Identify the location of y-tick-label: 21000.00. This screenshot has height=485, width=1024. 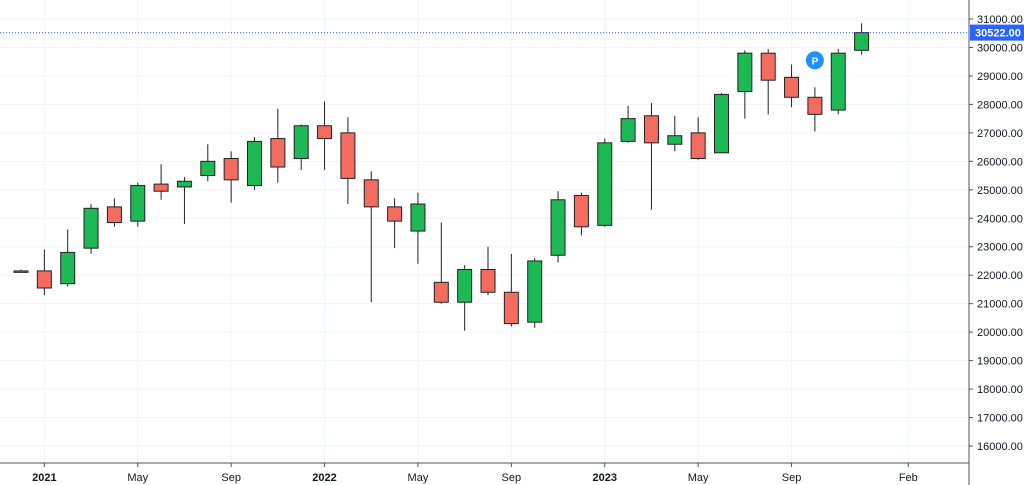
(1000, 305).